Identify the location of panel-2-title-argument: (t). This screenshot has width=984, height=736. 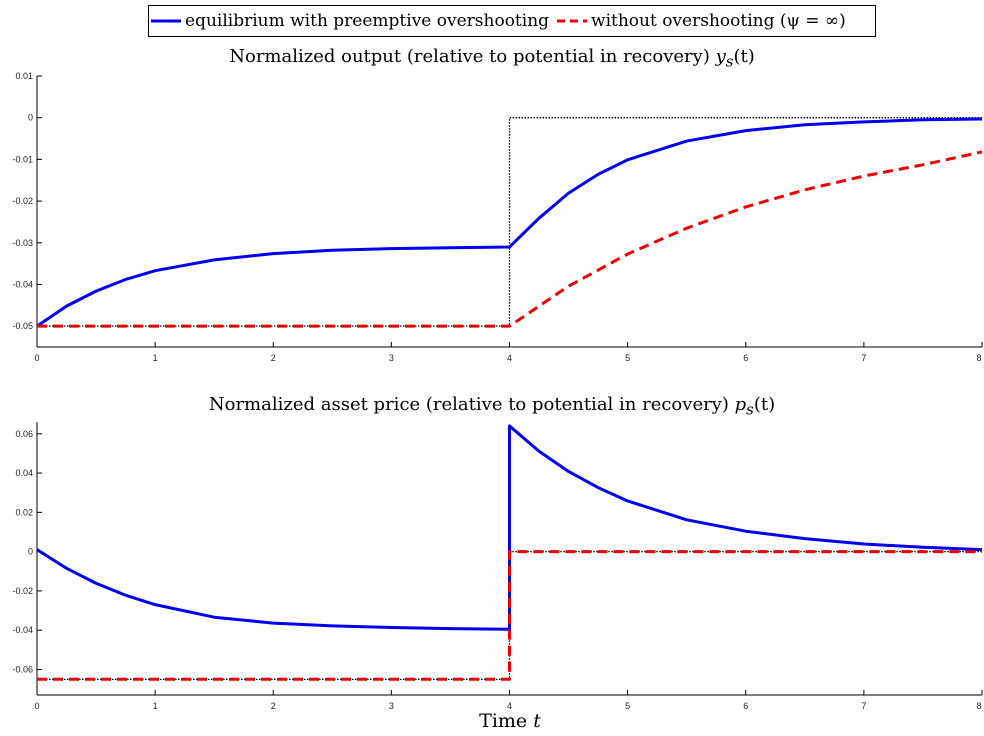
(764, 404).